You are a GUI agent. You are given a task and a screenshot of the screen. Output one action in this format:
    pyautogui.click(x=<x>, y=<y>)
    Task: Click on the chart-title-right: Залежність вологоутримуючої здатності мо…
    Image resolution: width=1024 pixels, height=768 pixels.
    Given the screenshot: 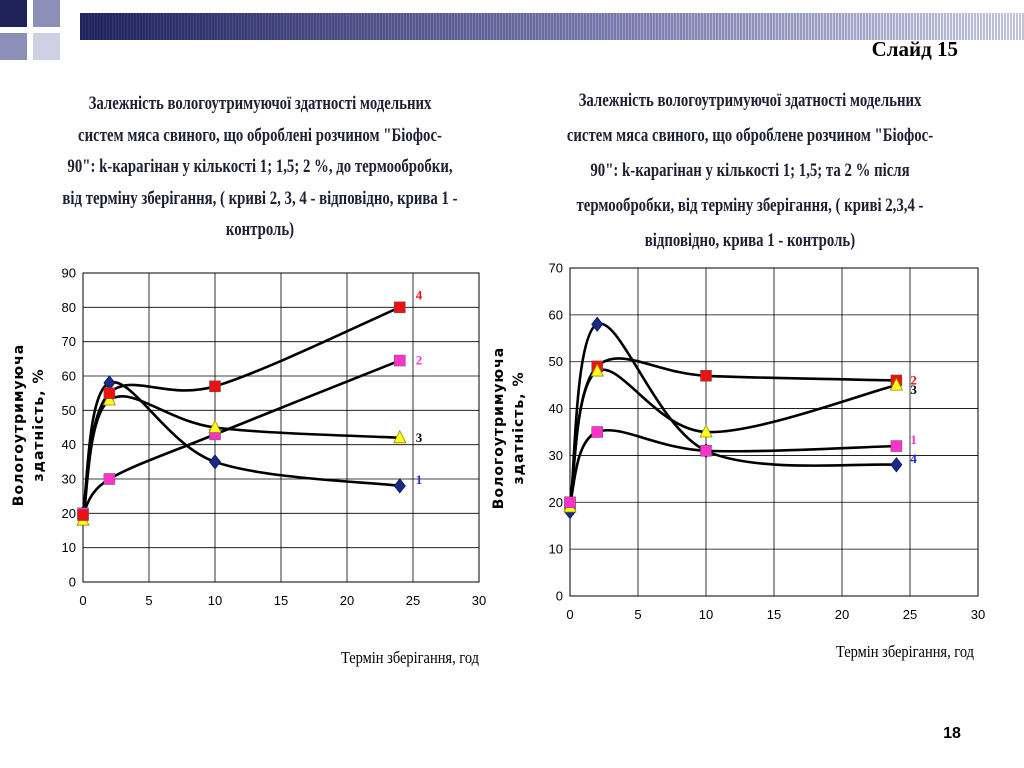 What is the action you would take?
    pyautogui.click(x=750, y=171)
    